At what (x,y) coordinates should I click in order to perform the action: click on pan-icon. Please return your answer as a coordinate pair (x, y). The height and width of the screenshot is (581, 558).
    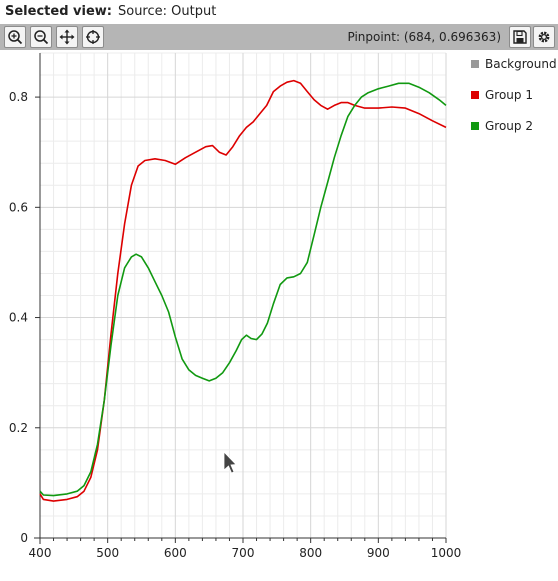
    Looking at the image, I should click on (67, 37).